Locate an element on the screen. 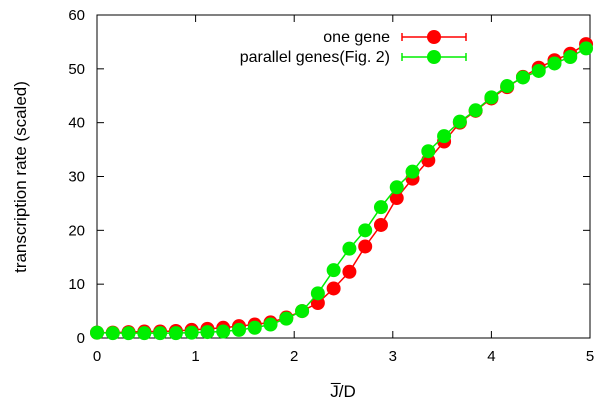 The width and height of the screenshot is (597, 405). y-tick-label: 60 is located at coordinates (76, 15).